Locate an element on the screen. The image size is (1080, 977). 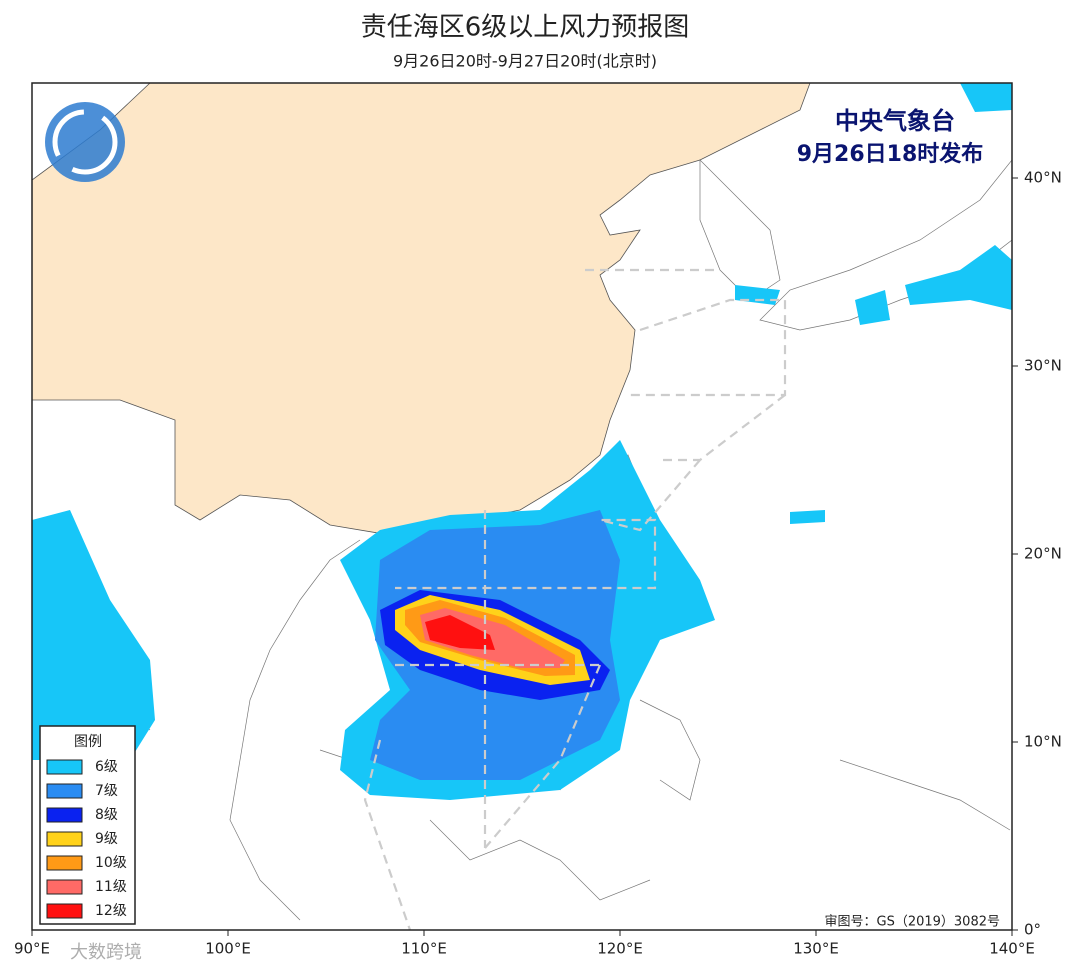
legend-label: 9级 is located at coordinates (106, 839).